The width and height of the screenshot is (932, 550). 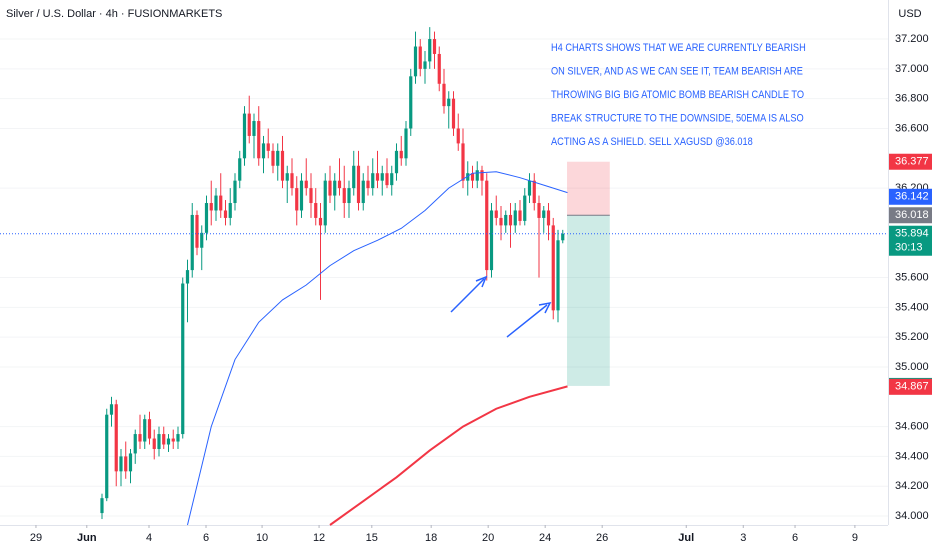 I want to click on stop-zone, so click(x=588, y=188).